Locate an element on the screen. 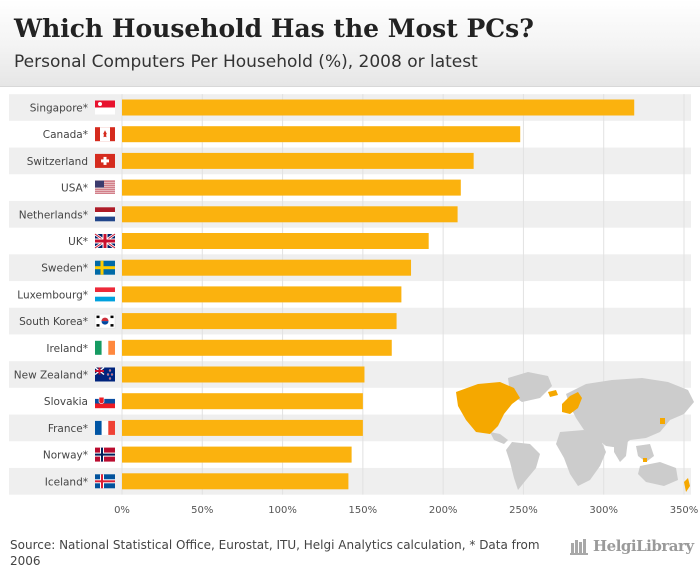  category-label: Slovakia is located at coordinates (66, 402).